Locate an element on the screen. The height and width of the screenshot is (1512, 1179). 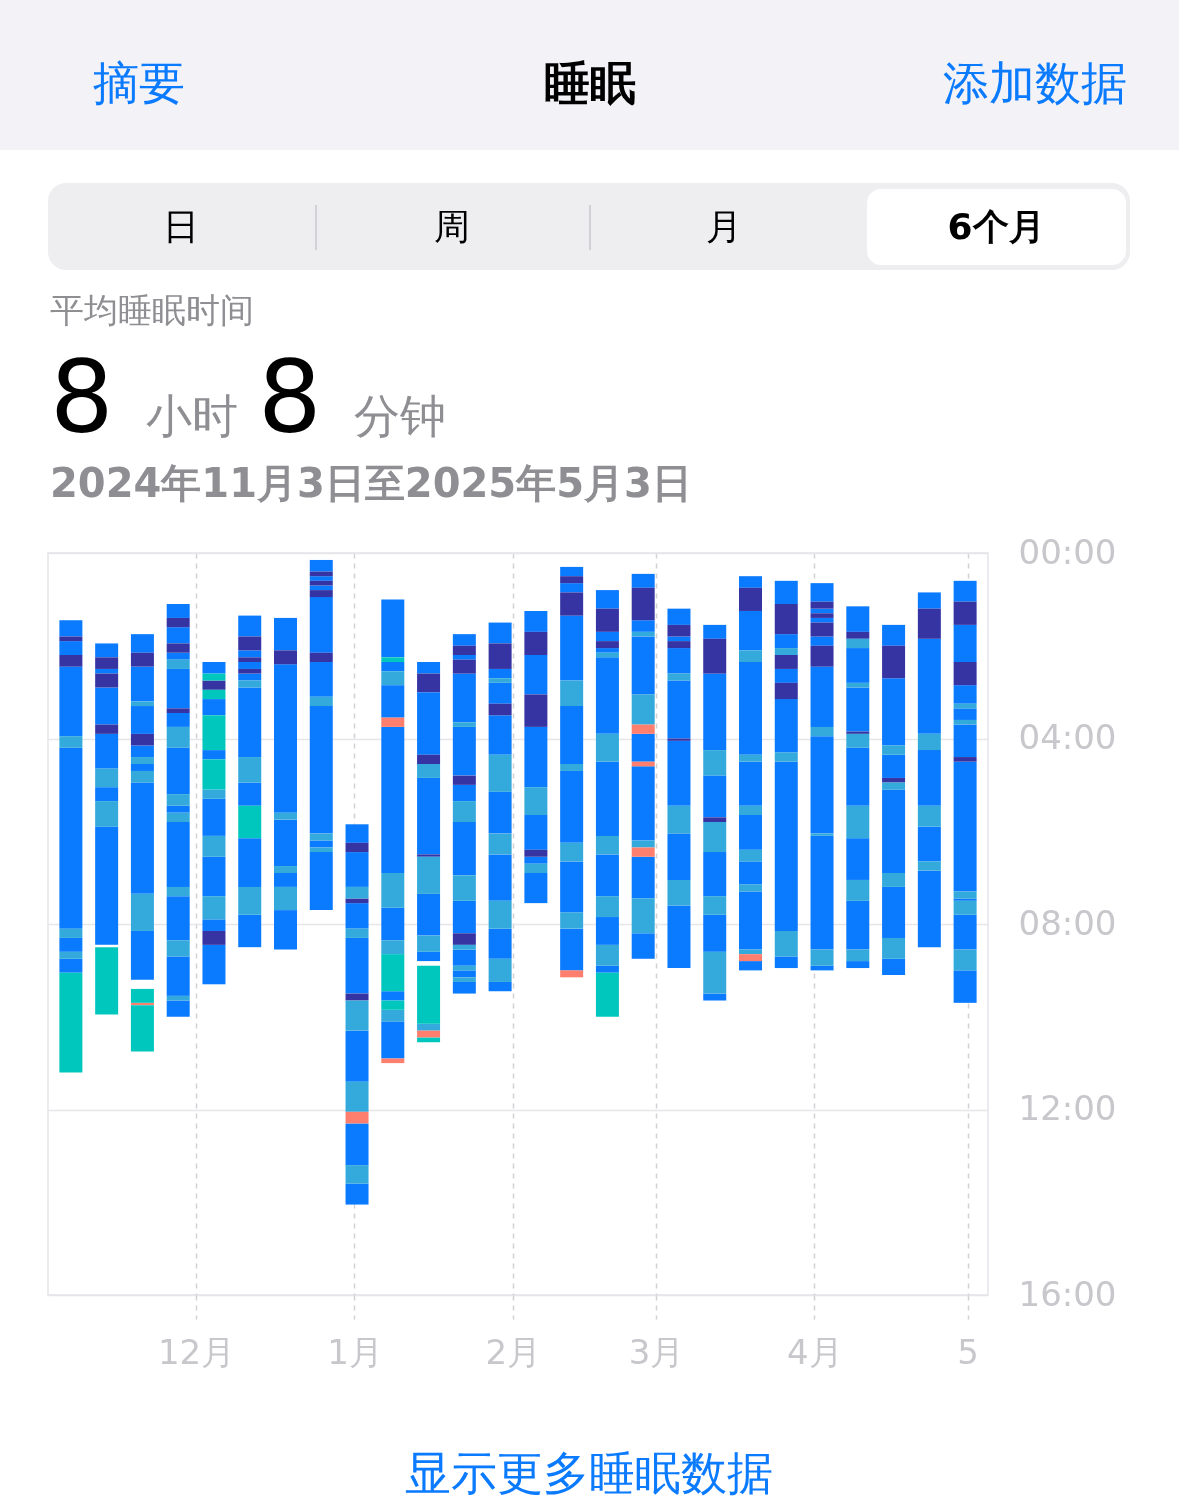
text: 月 is located at coordinates (724, 226).